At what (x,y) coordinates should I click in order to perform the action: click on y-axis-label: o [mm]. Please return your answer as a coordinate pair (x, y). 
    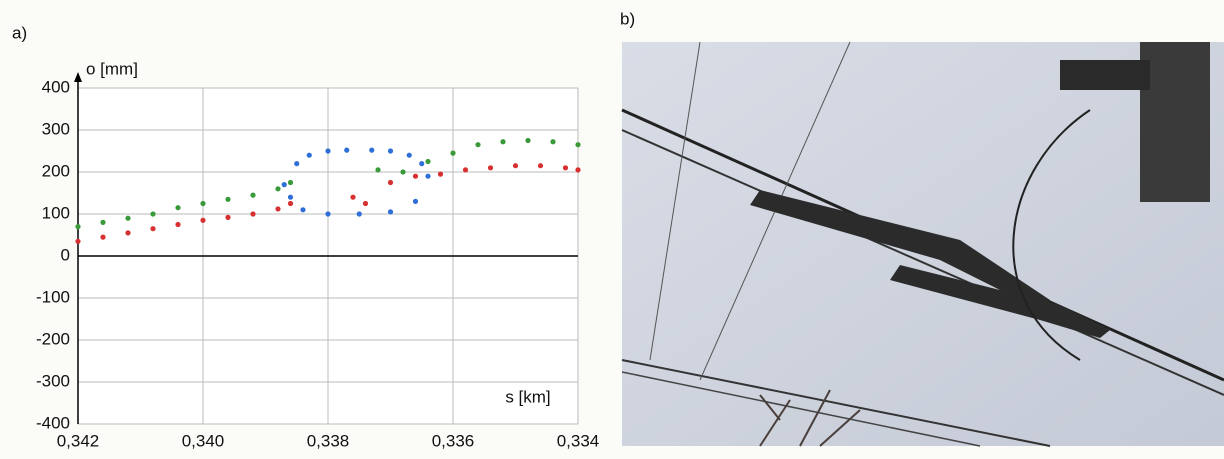
    Looking at the image, I should click on (112, 68).